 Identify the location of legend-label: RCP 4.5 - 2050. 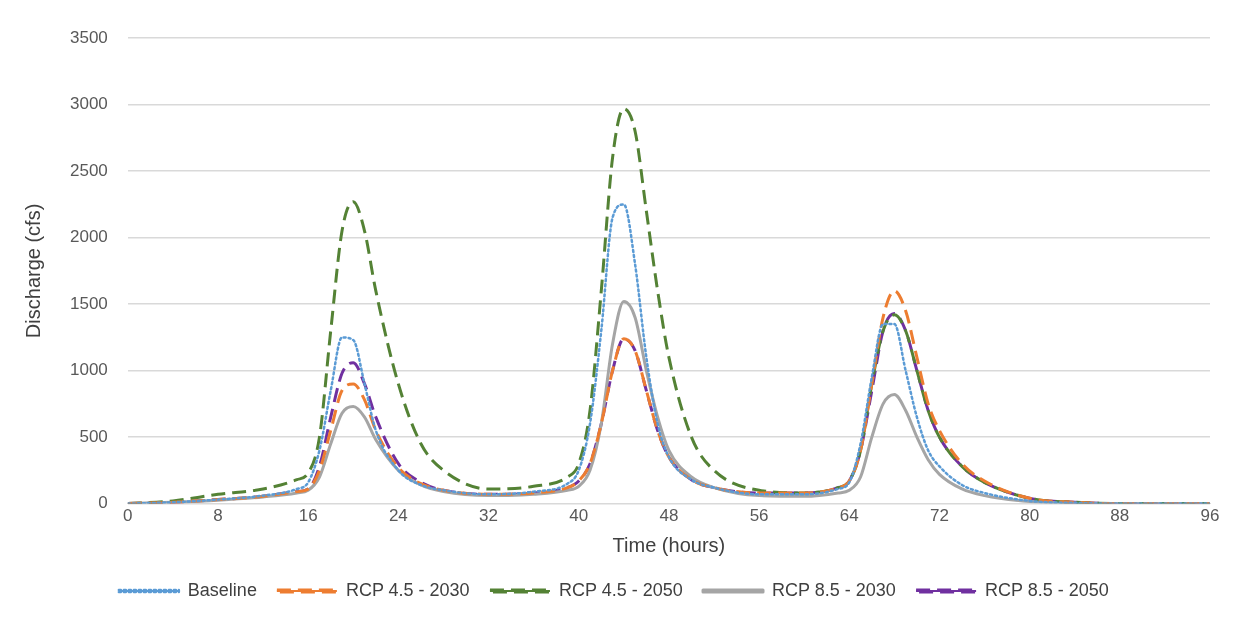
(620, 589).